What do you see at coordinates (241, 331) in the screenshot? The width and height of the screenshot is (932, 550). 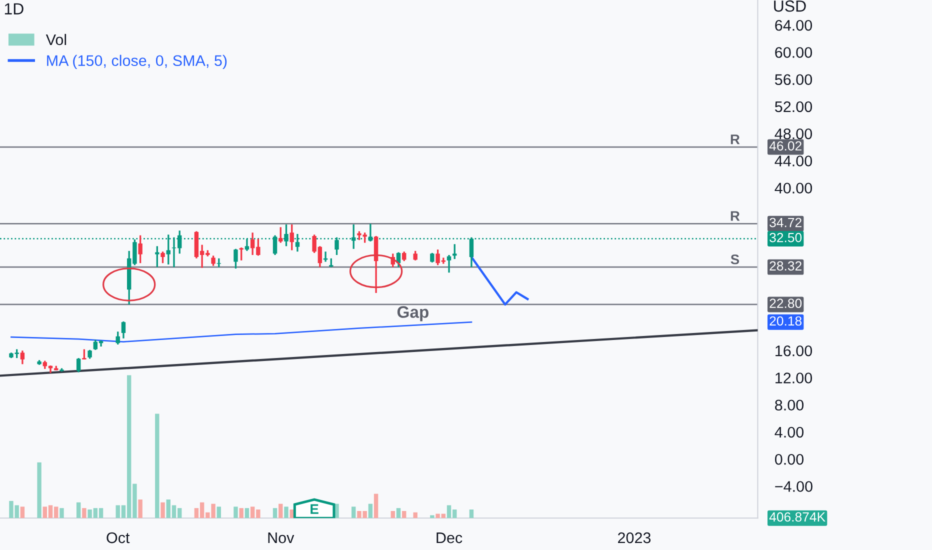 I see `line-series` at bounding box center [241, 331].